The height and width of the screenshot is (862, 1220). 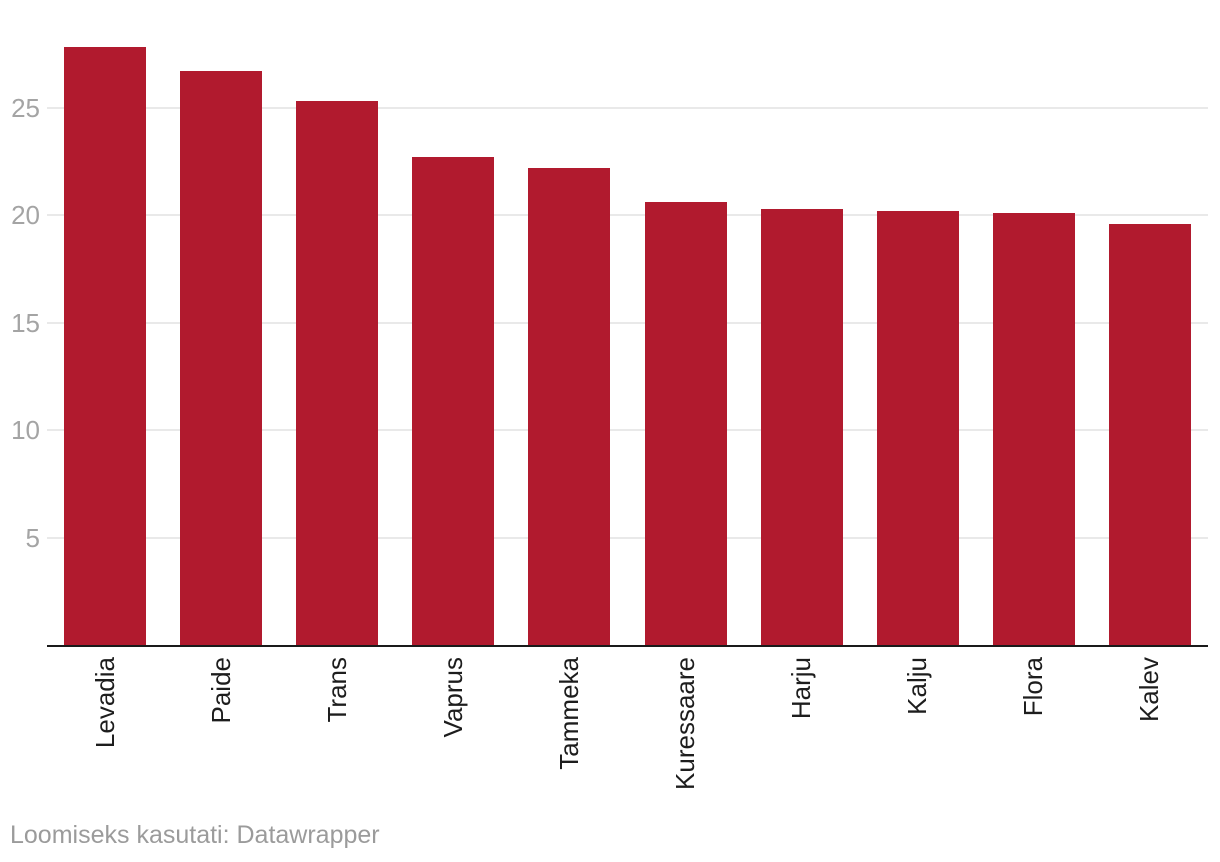 What do you see at coordinates (1034, 731) in the screenshot?
I see `x-label-column: Flora` at bounding box center [1034, 731].